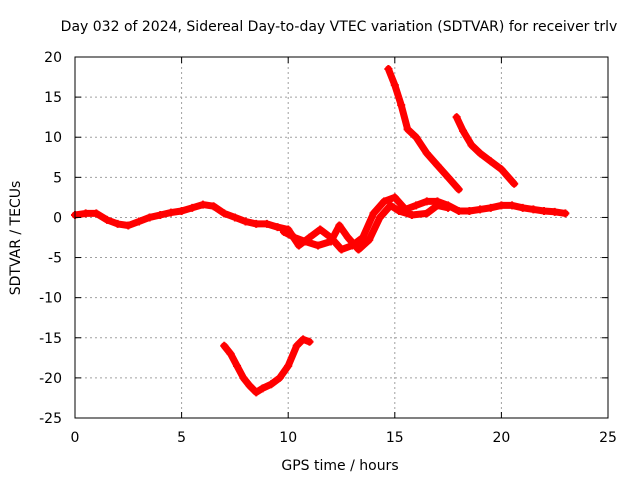 This screenshot has width=640, height=480. Describe the element at coordinates (501, 438) in the screenshot. I see `x-tick-label: 20` at that location.